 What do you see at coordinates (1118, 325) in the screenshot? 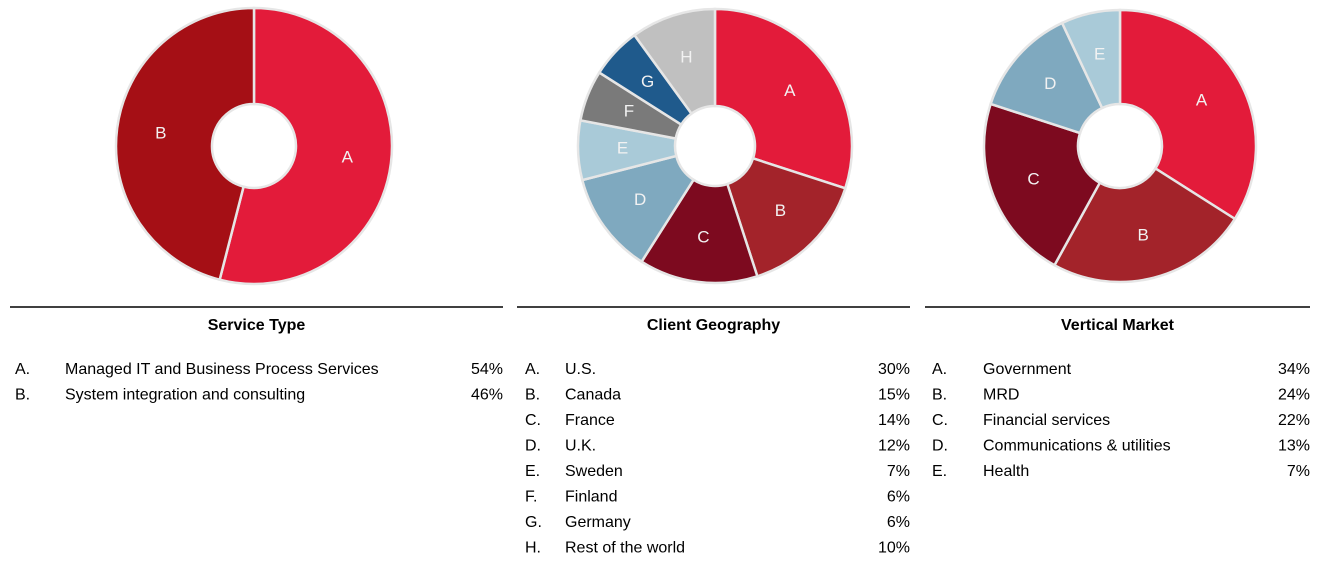
I see `chart-title: Vertical Market` at bounding box center [1118, 325].